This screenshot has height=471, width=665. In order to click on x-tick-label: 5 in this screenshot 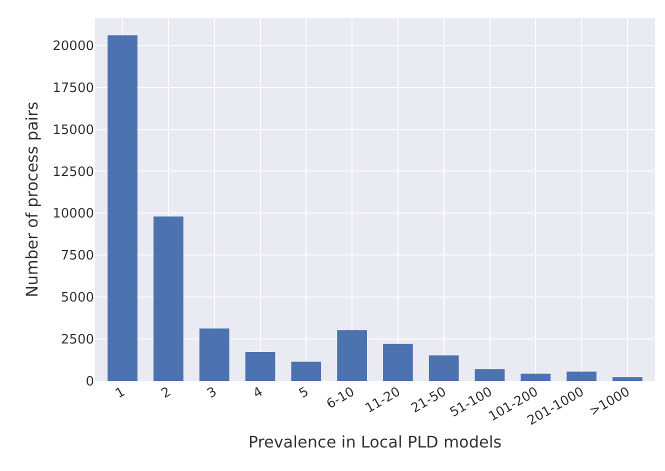, I will do `click(304, 393)`.